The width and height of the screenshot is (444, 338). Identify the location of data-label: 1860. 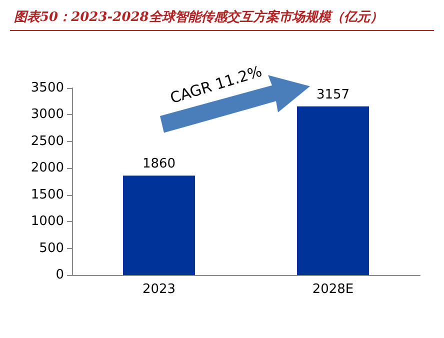
(159, 164).